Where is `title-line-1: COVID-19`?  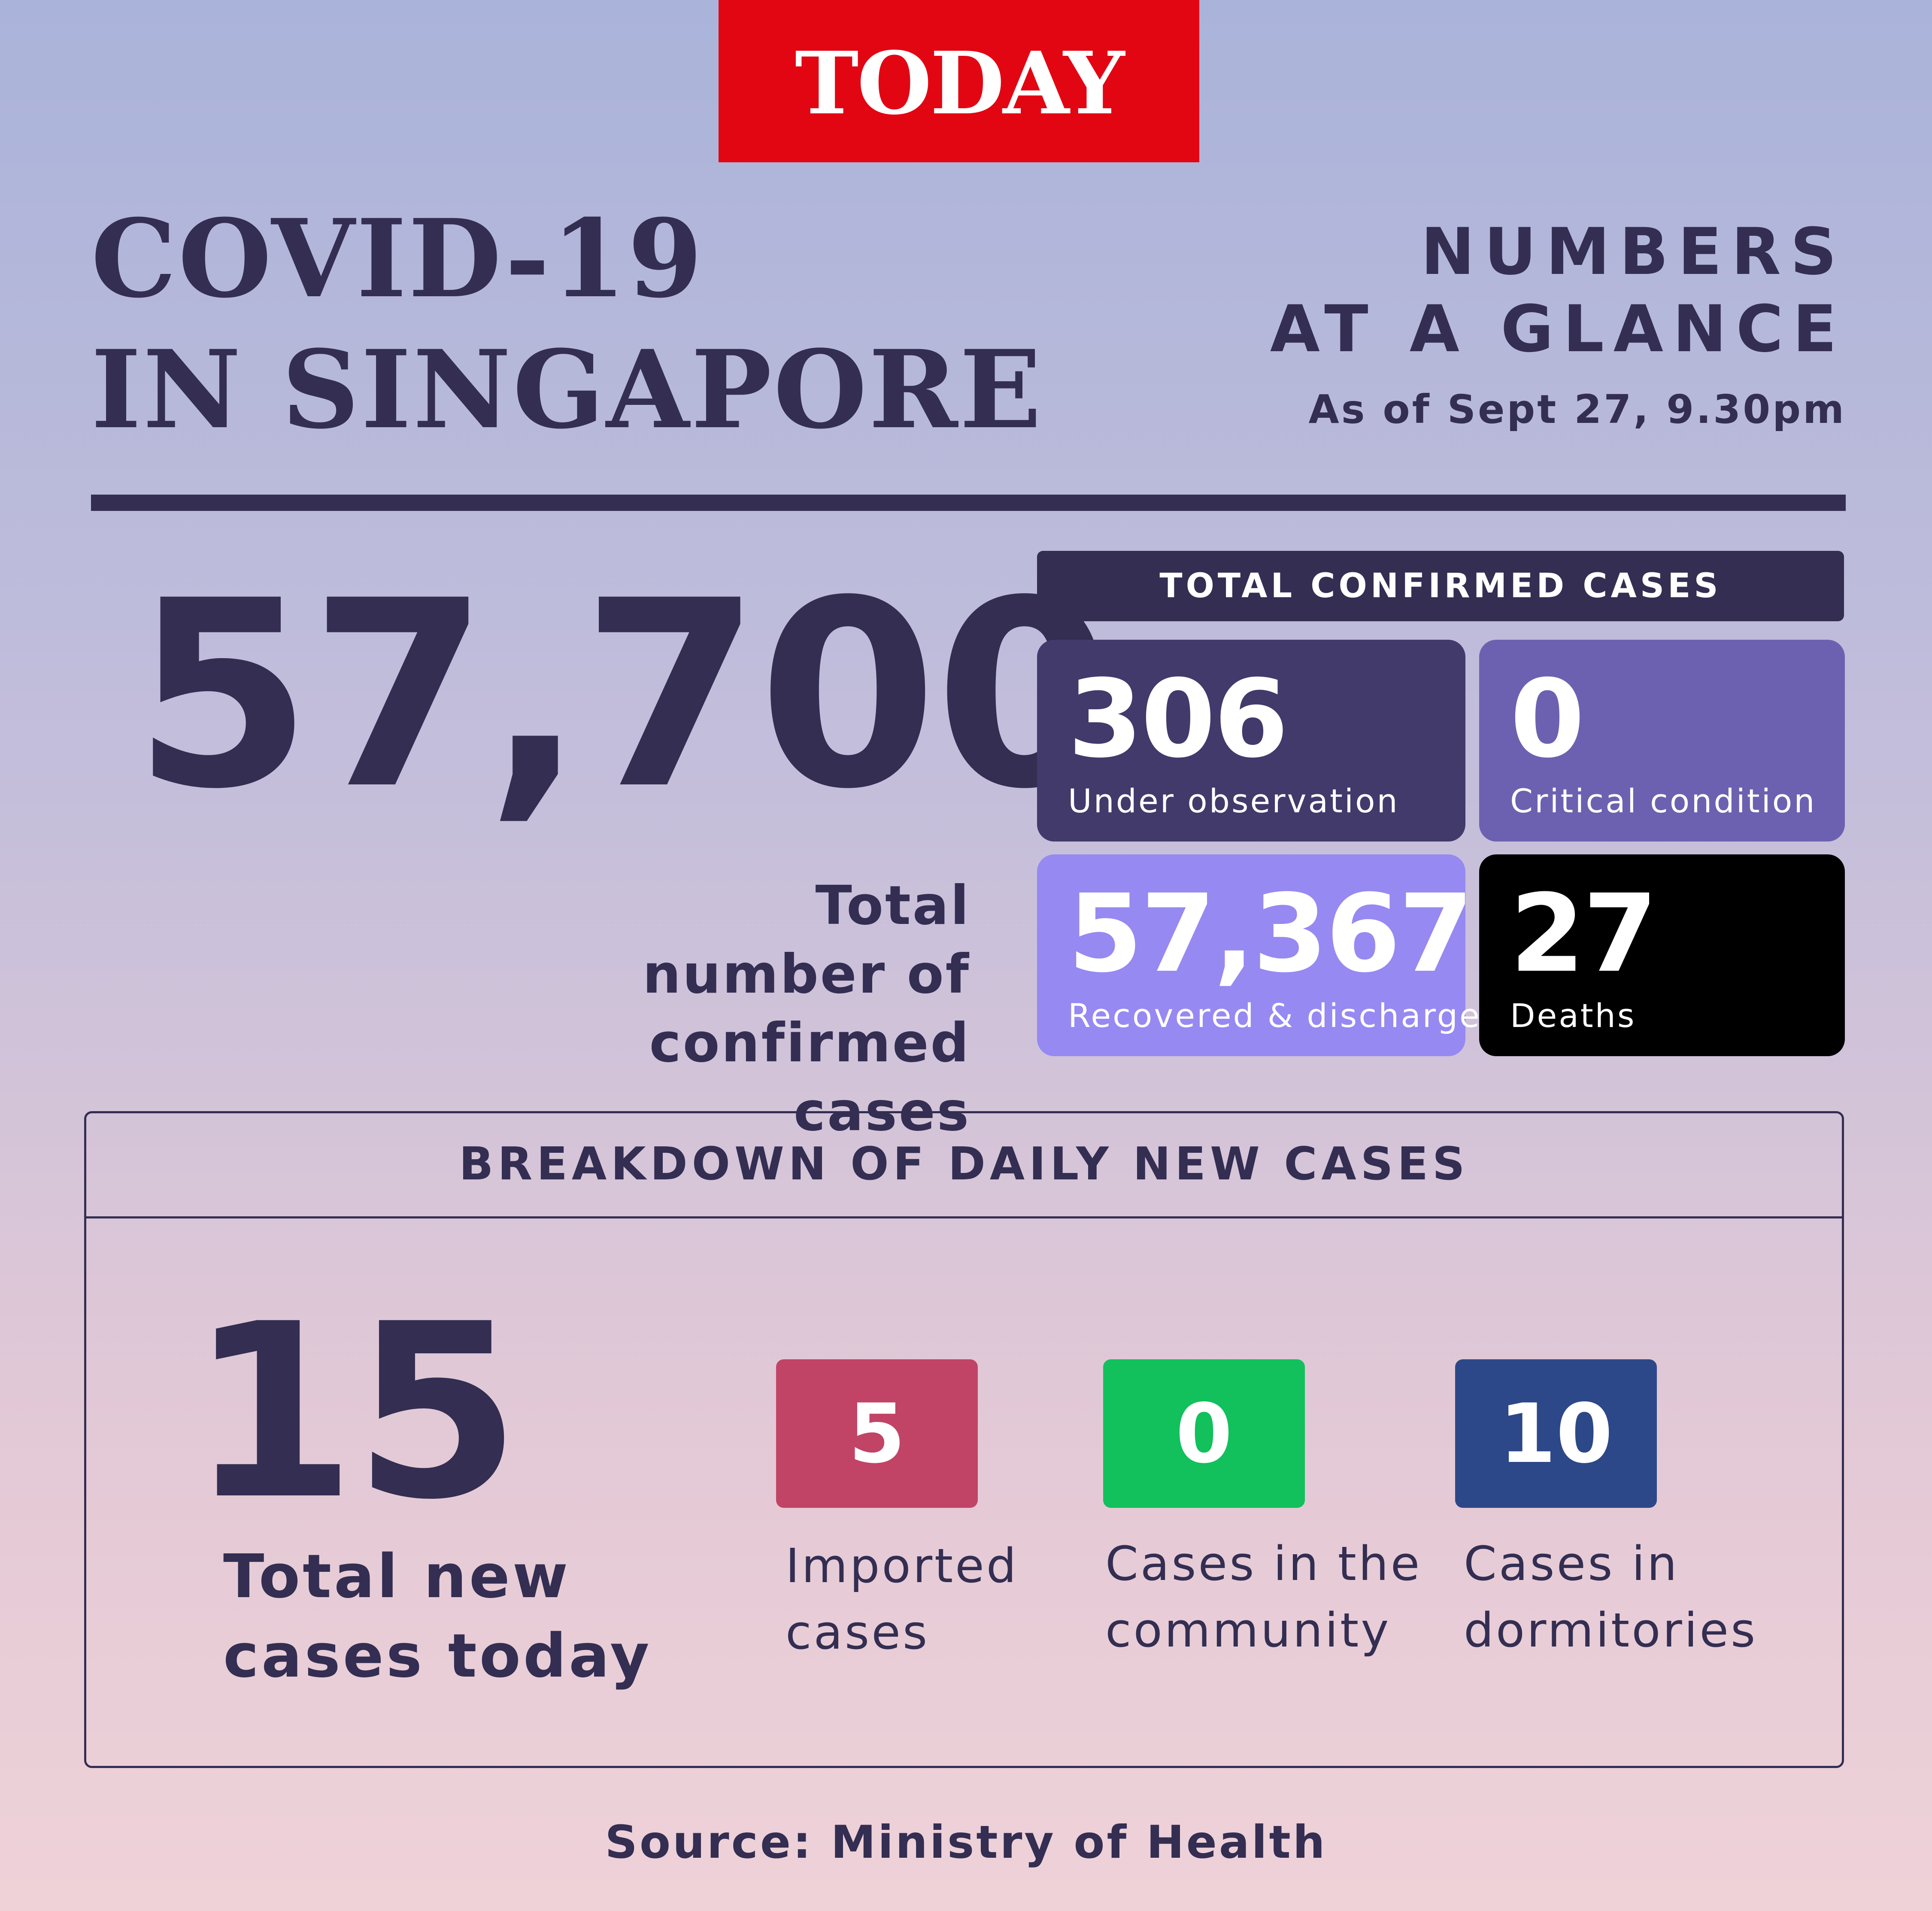
title-line-1: COVID-19 is located at coordinates (397, 258).